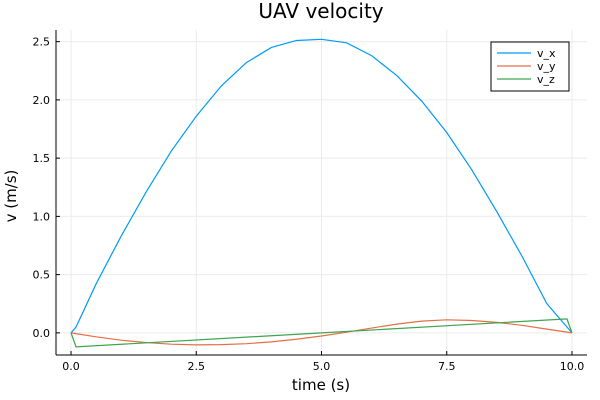 This screenshot has height=400, width=600. Describe the element at coordinates (546, 66) in the screenshot. I see `legend-label: v_y` at that location.